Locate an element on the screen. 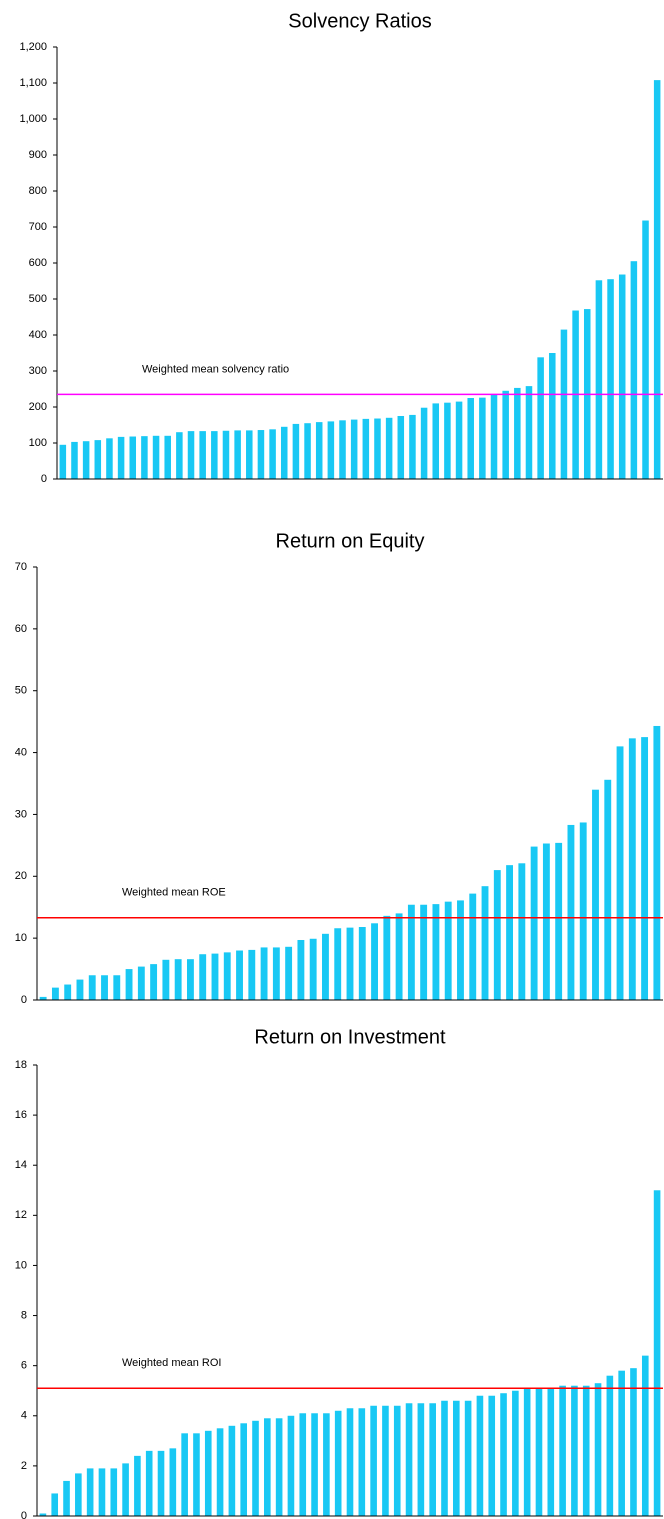 The width and height of the screenshot is (664, 1519). y-tick-label: 800 is located at coordinates (38, 191).